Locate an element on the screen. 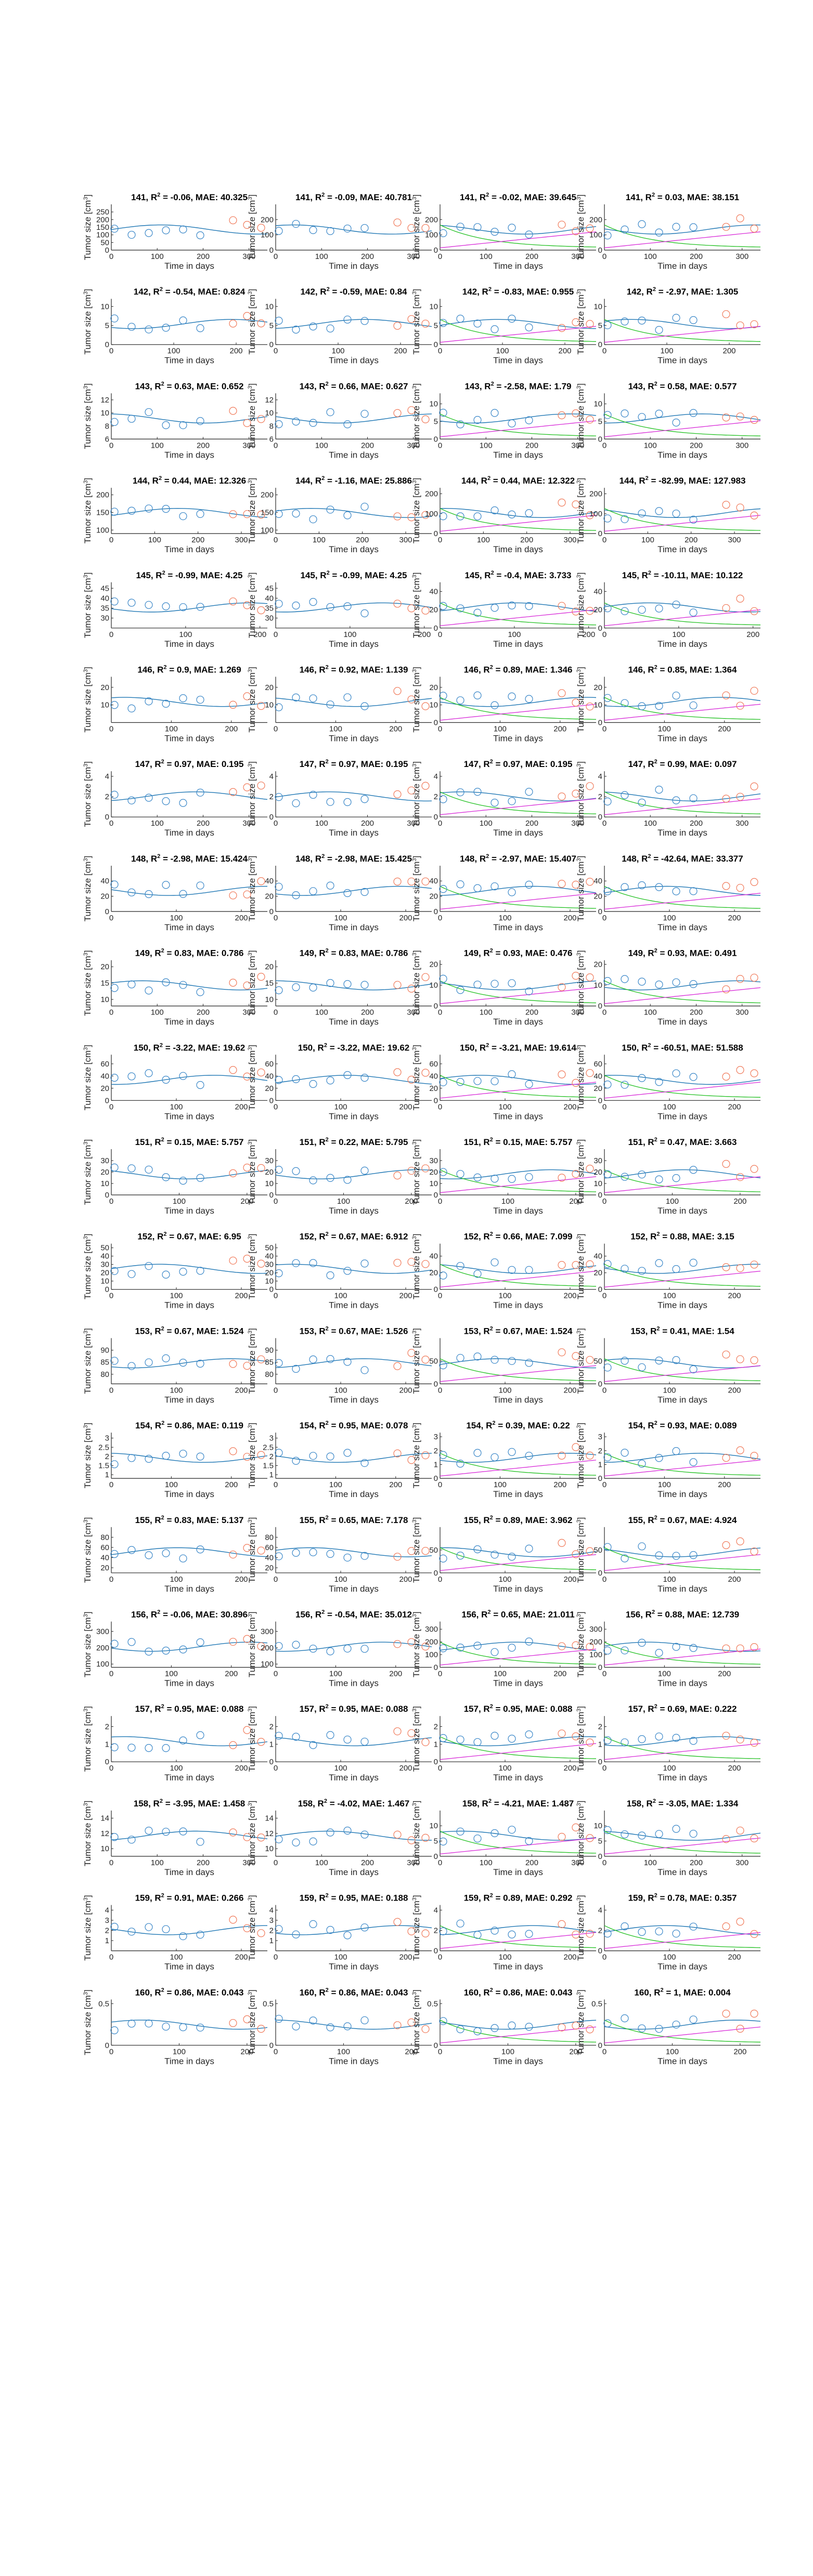 This screenshot has width=813, height=2576. subplot-title: 160, R2 = 0.86, MAE: 0.043 is located at coordinates (354, 1992).